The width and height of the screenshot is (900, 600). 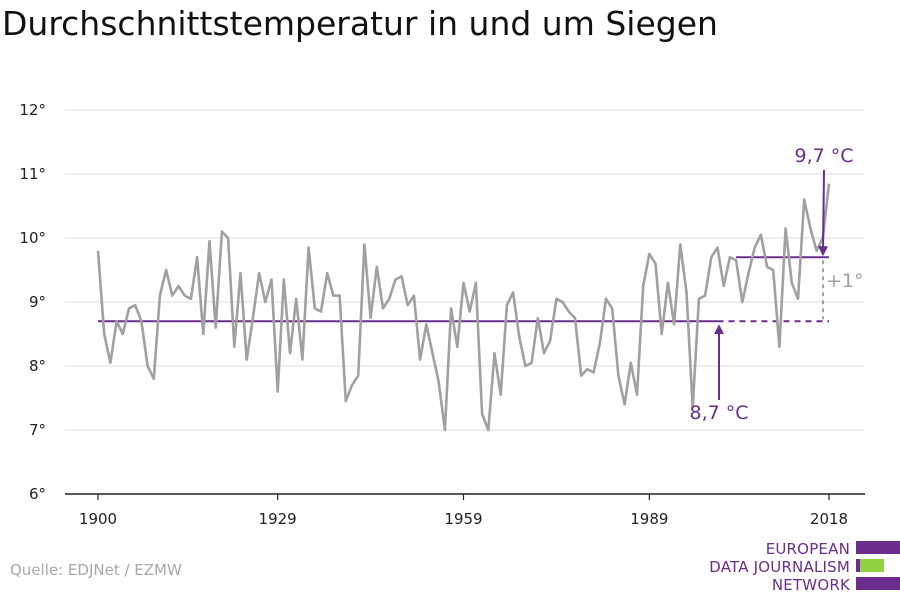 I want to click on x-tick-label: 1959, so click(x=463, y=519).